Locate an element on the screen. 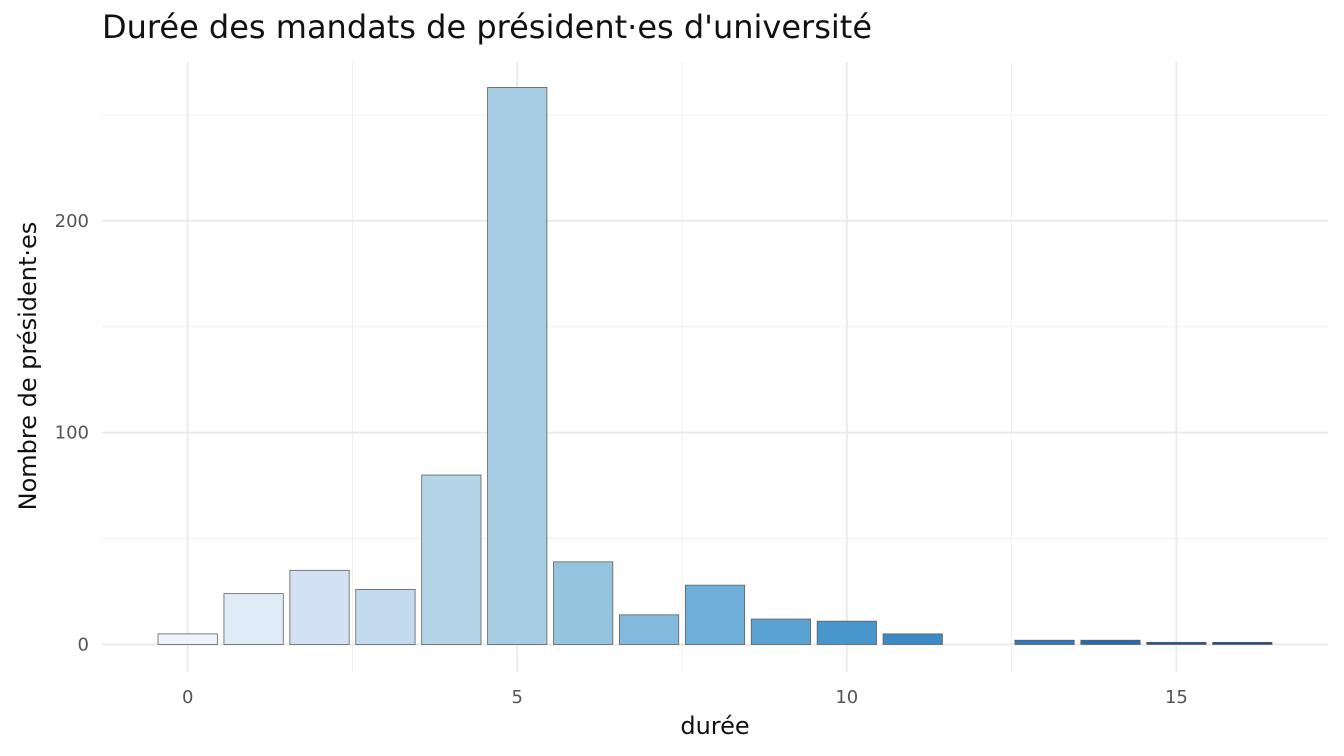 The image size is (1344, 756). x-tick-label: 10 is located at coordinates (846, 697).